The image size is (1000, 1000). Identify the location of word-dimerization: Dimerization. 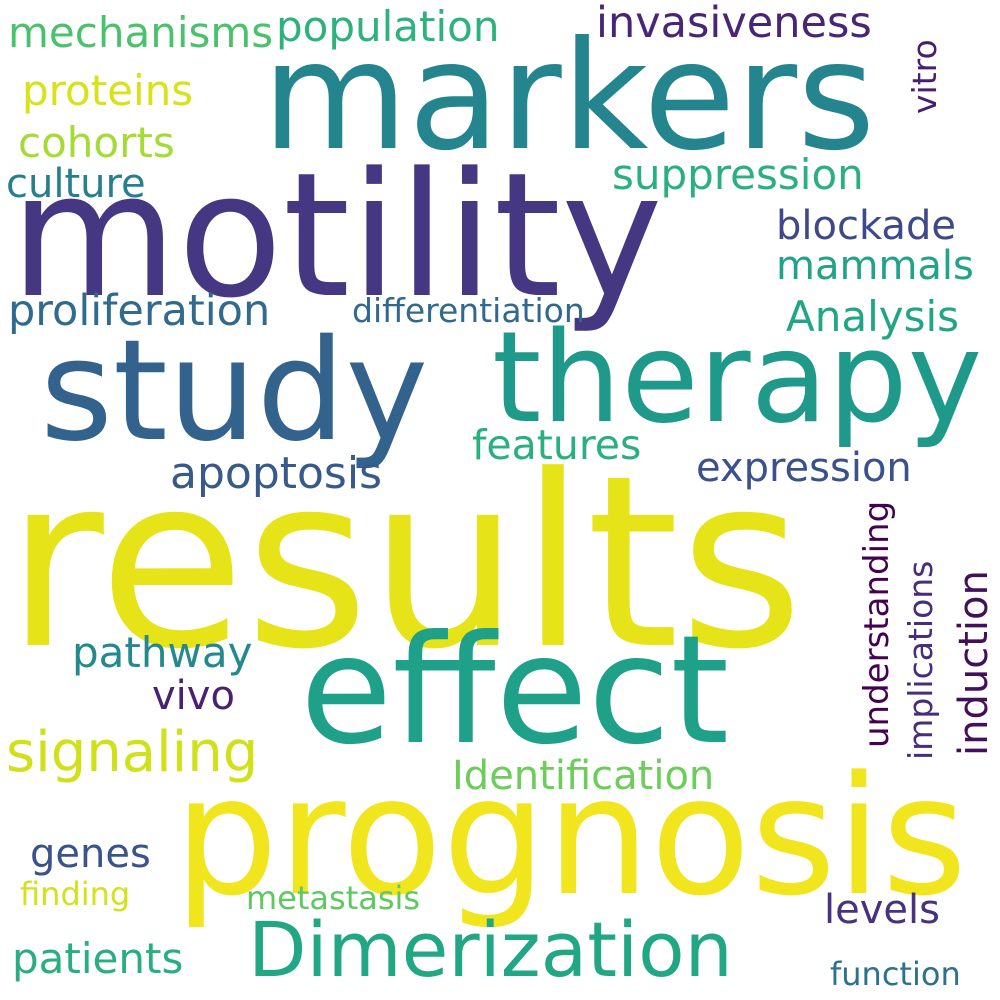
(490, 949).